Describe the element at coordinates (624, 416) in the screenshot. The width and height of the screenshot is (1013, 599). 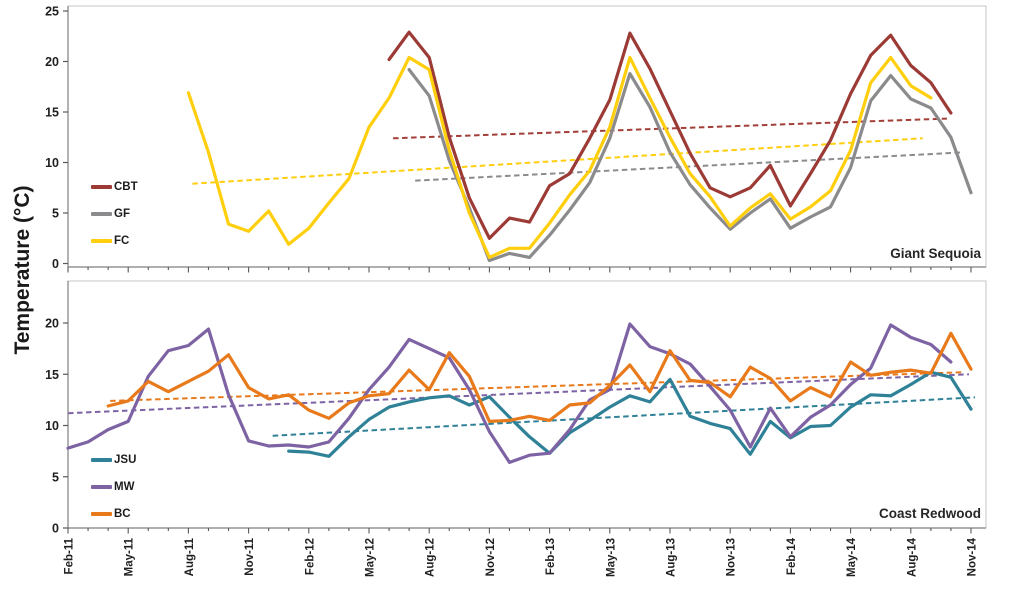
I see `trendline-JSU` at that location.